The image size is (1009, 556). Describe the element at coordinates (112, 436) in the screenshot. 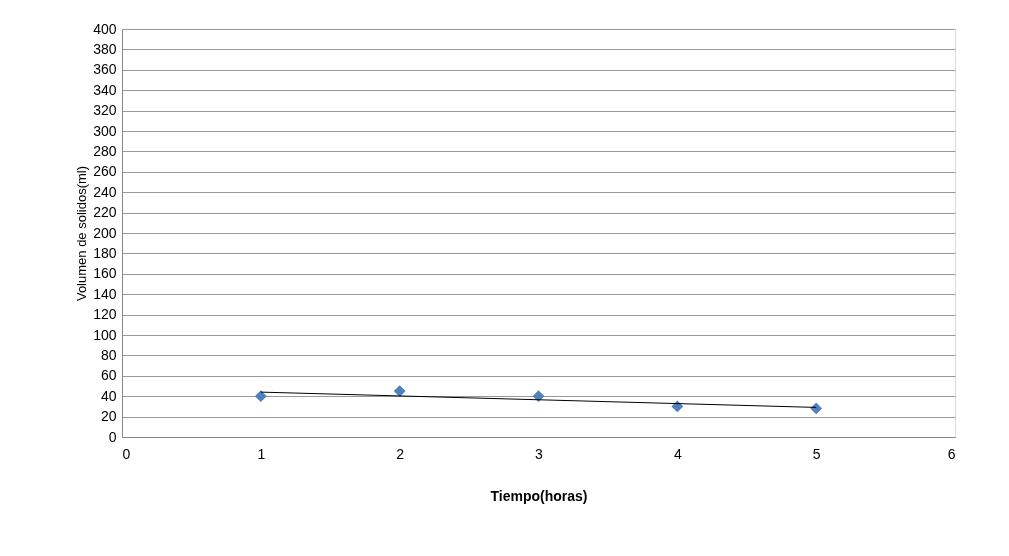

I see `y-tick-label: 0` at that location.